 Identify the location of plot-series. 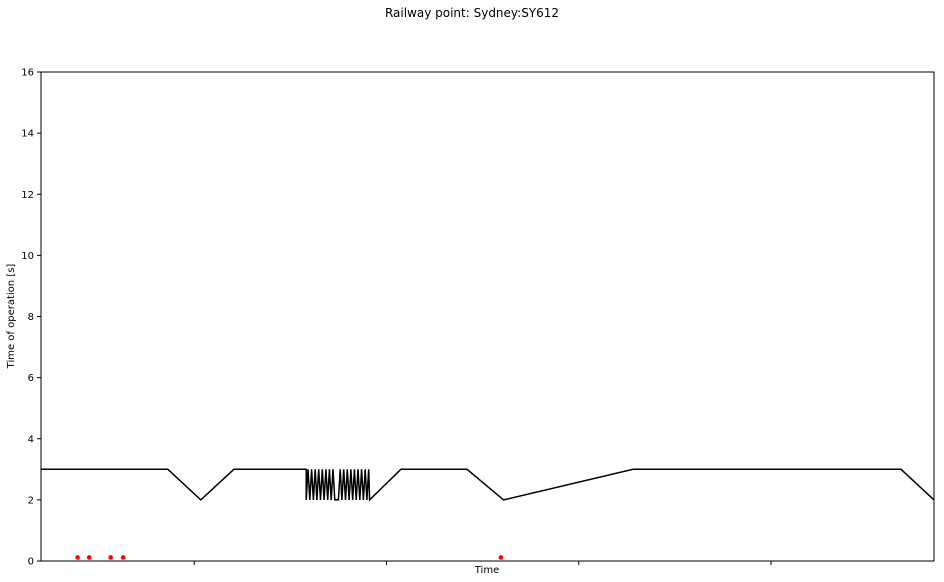
(488, 514).